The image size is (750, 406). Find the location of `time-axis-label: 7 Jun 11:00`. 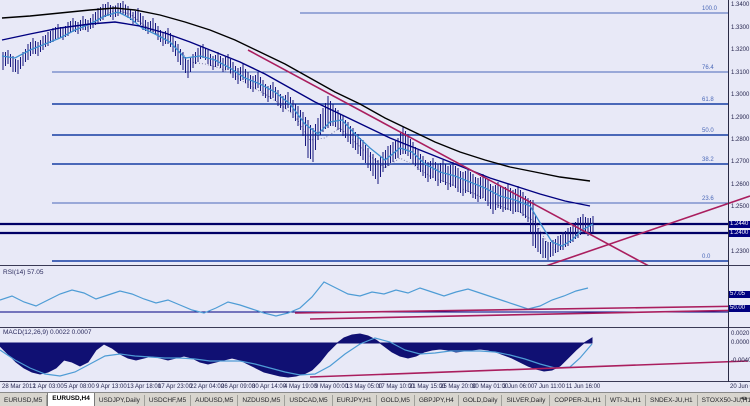

time-axis-label: 7 Jun 11:00 is located at coordinates (549, 387).